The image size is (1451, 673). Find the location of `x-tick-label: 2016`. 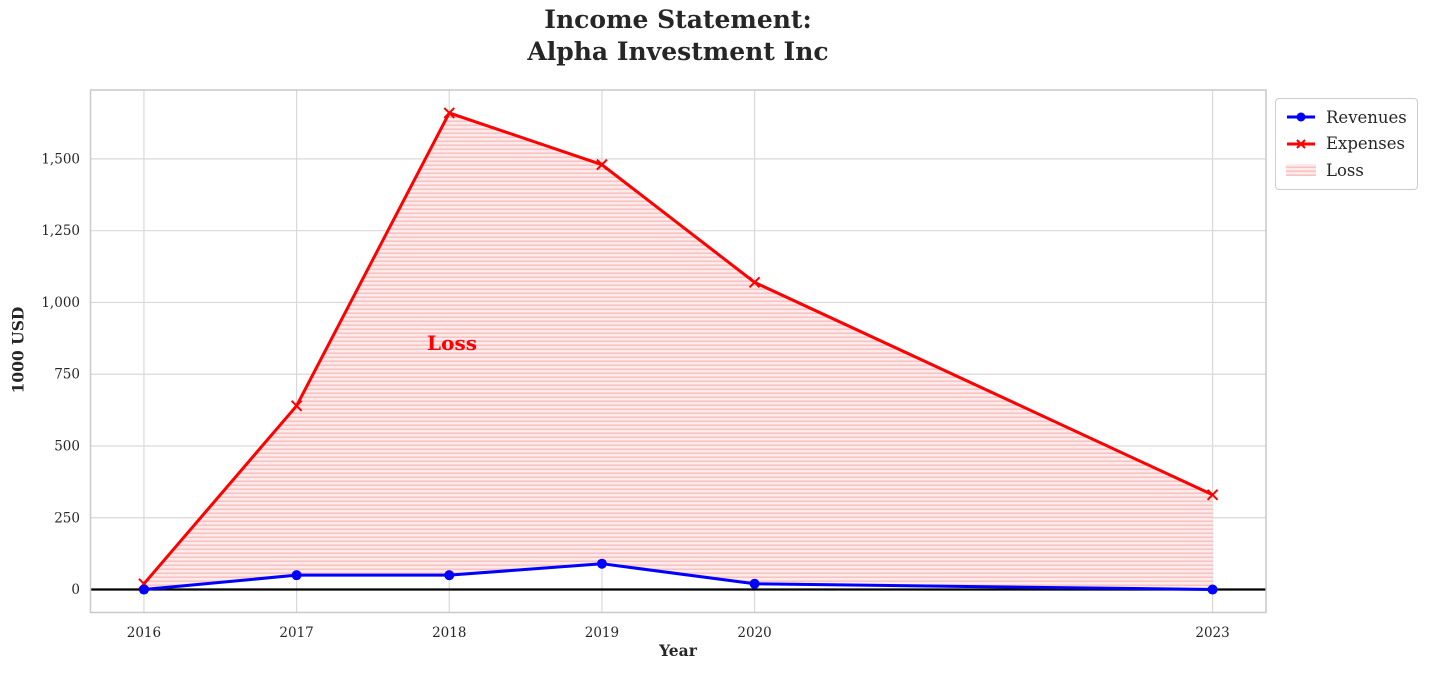

x-tick-label: 2016 is located at coordinates (144, 633).